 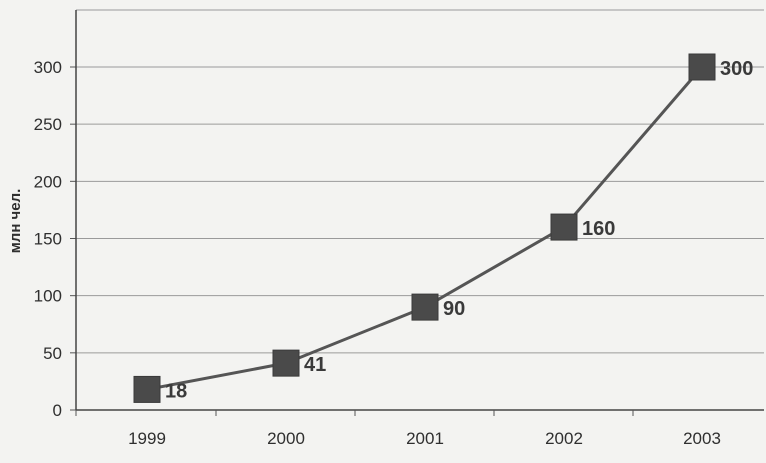 I want to click on y-axis-tick-labels: 0 50 100 150 200 250 300, so click(x=48, y=239).